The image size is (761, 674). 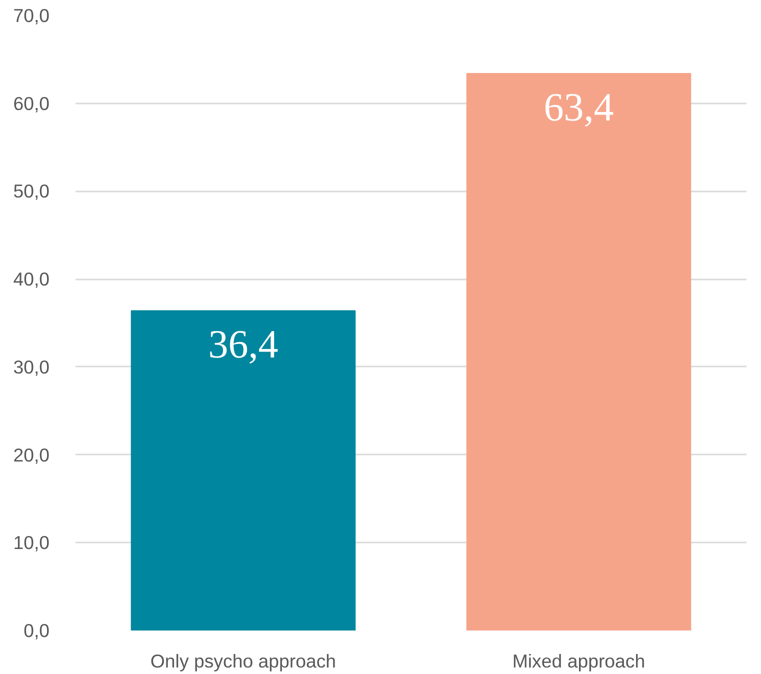 What do you see at coordinates (31, 367) in the screenshot?
I see `y-tick-label: 30,0` at bounding box center [31, 367].